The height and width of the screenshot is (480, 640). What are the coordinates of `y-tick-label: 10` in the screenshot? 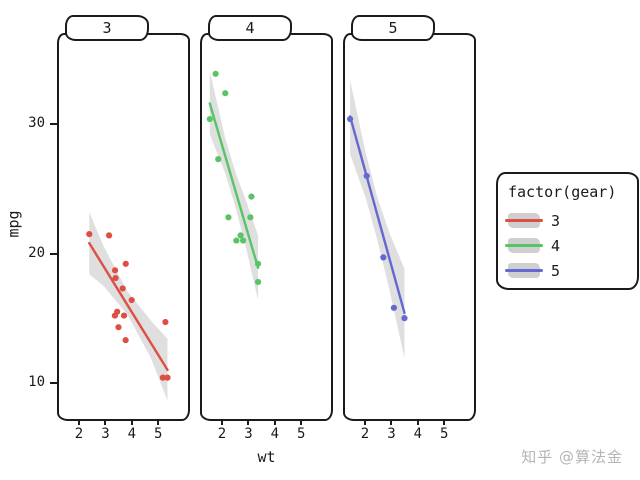 It's located at (36, 381).